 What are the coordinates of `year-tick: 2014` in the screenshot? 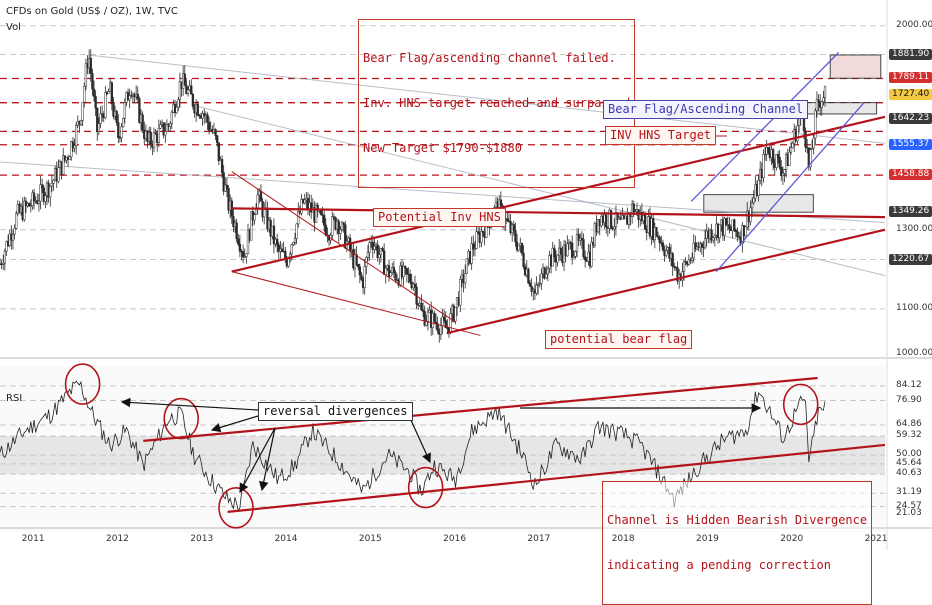 It's located at (286, 539).